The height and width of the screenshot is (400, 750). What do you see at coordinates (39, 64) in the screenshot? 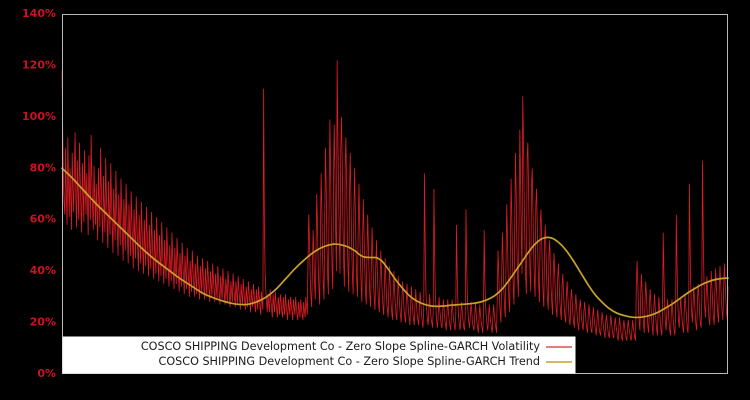
I see `y-axis-tick-label: 120%` at bounding box center [39, 64].